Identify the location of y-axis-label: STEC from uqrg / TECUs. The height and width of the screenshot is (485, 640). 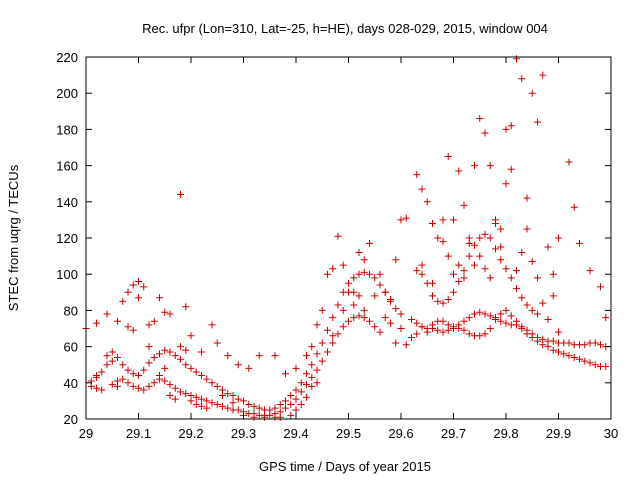
(13, 237).